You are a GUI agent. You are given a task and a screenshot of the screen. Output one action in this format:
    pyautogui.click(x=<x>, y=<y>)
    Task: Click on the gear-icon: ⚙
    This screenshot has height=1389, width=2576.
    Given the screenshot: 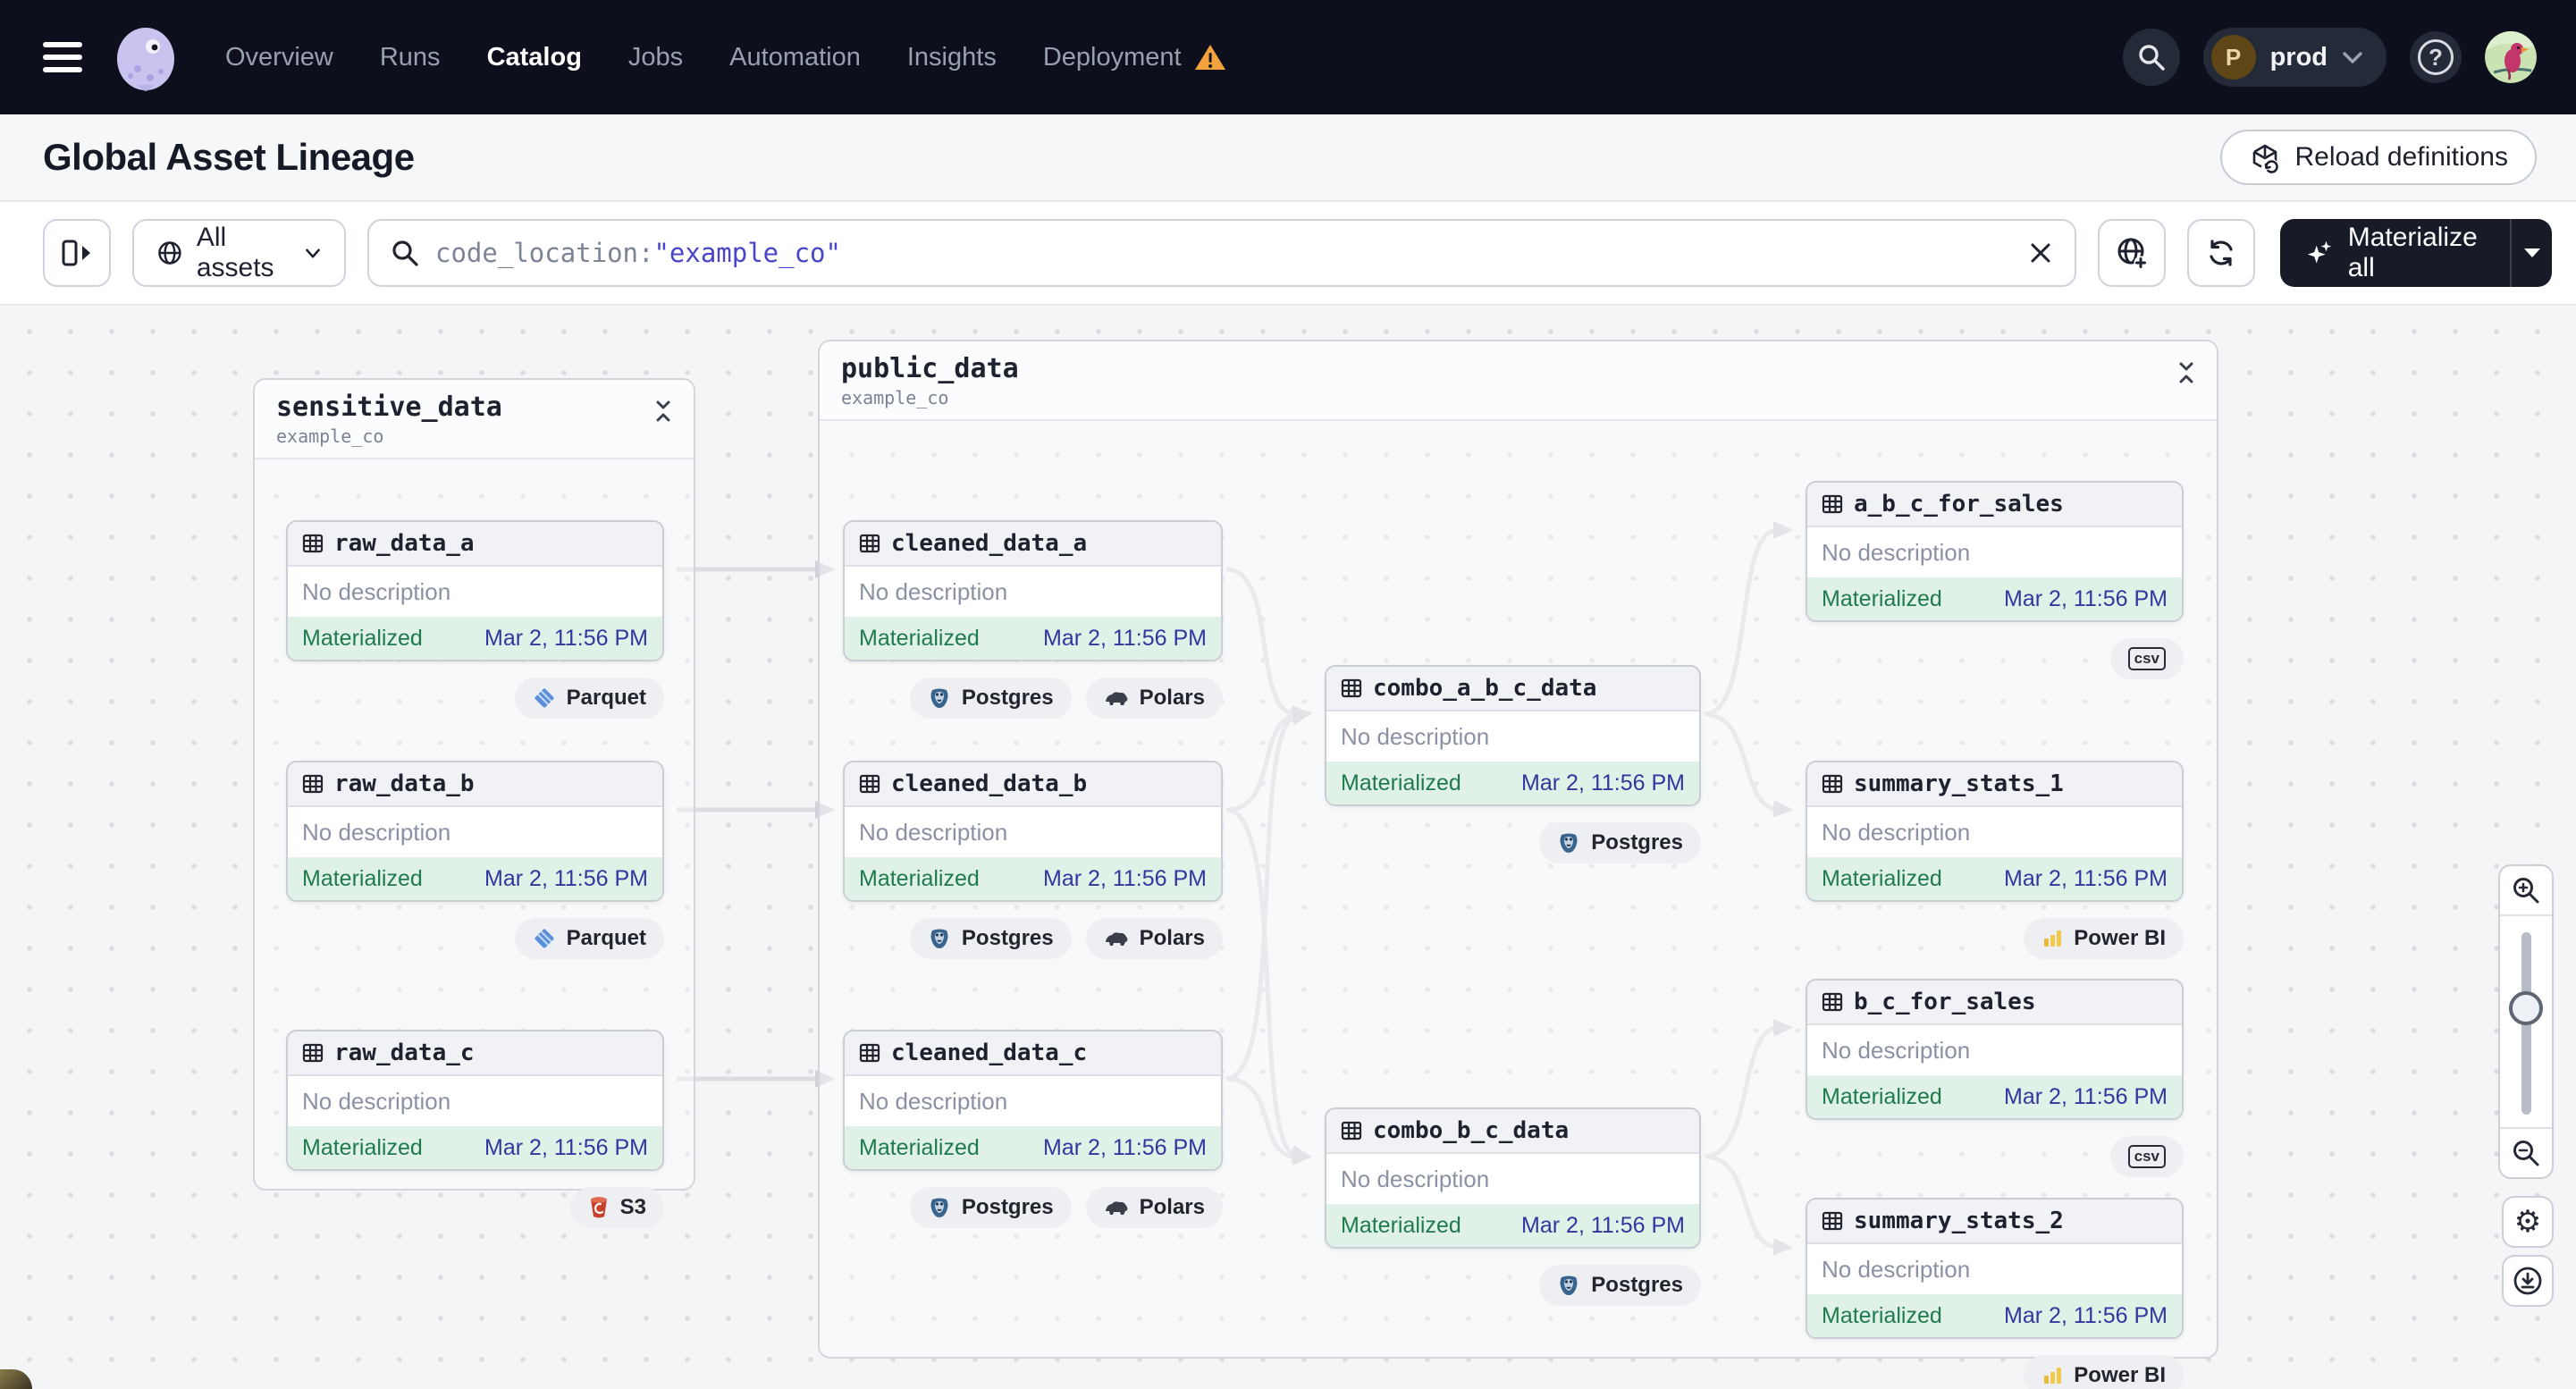 What is the action you would take?
    pyautogui.click(x=2528, y=1222)
    